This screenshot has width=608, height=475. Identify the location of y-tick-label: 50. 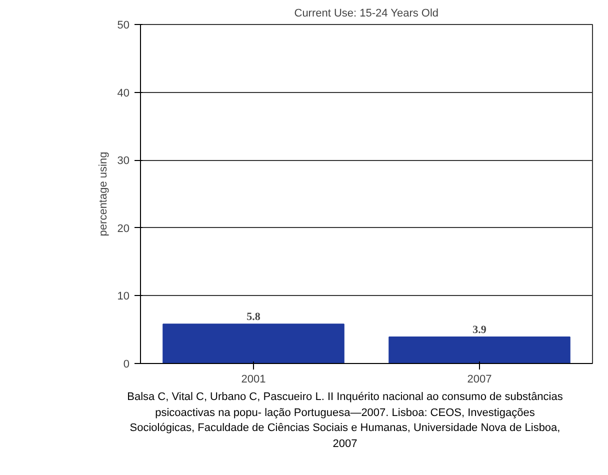
(123, 26).